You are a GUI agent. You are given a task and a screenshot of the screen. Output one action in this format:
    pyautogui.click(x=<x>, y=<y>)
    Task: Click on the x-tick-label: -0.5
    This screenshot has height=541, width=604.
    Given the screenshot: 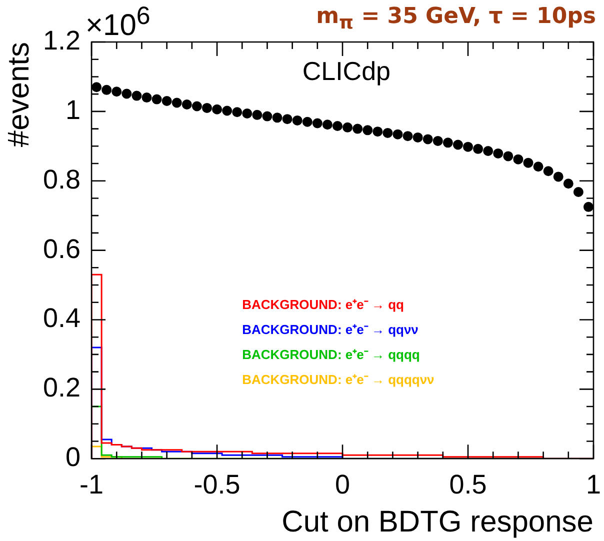 What is the action you would take?
    pyautogui.click(x=217, y=484)
    